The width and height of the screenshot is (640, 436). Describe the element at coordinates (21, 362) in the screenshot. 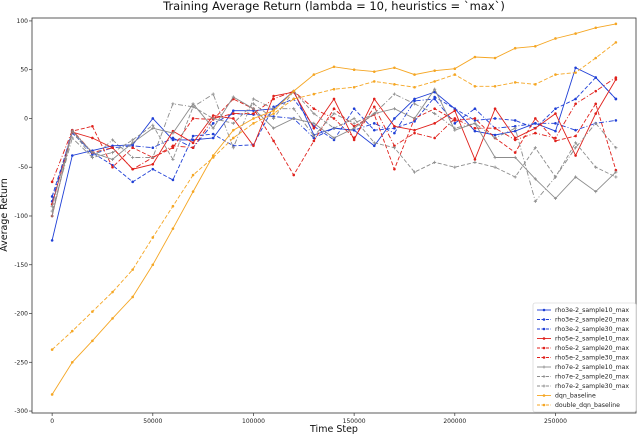

I see `y-tick-label: -250` at that location.